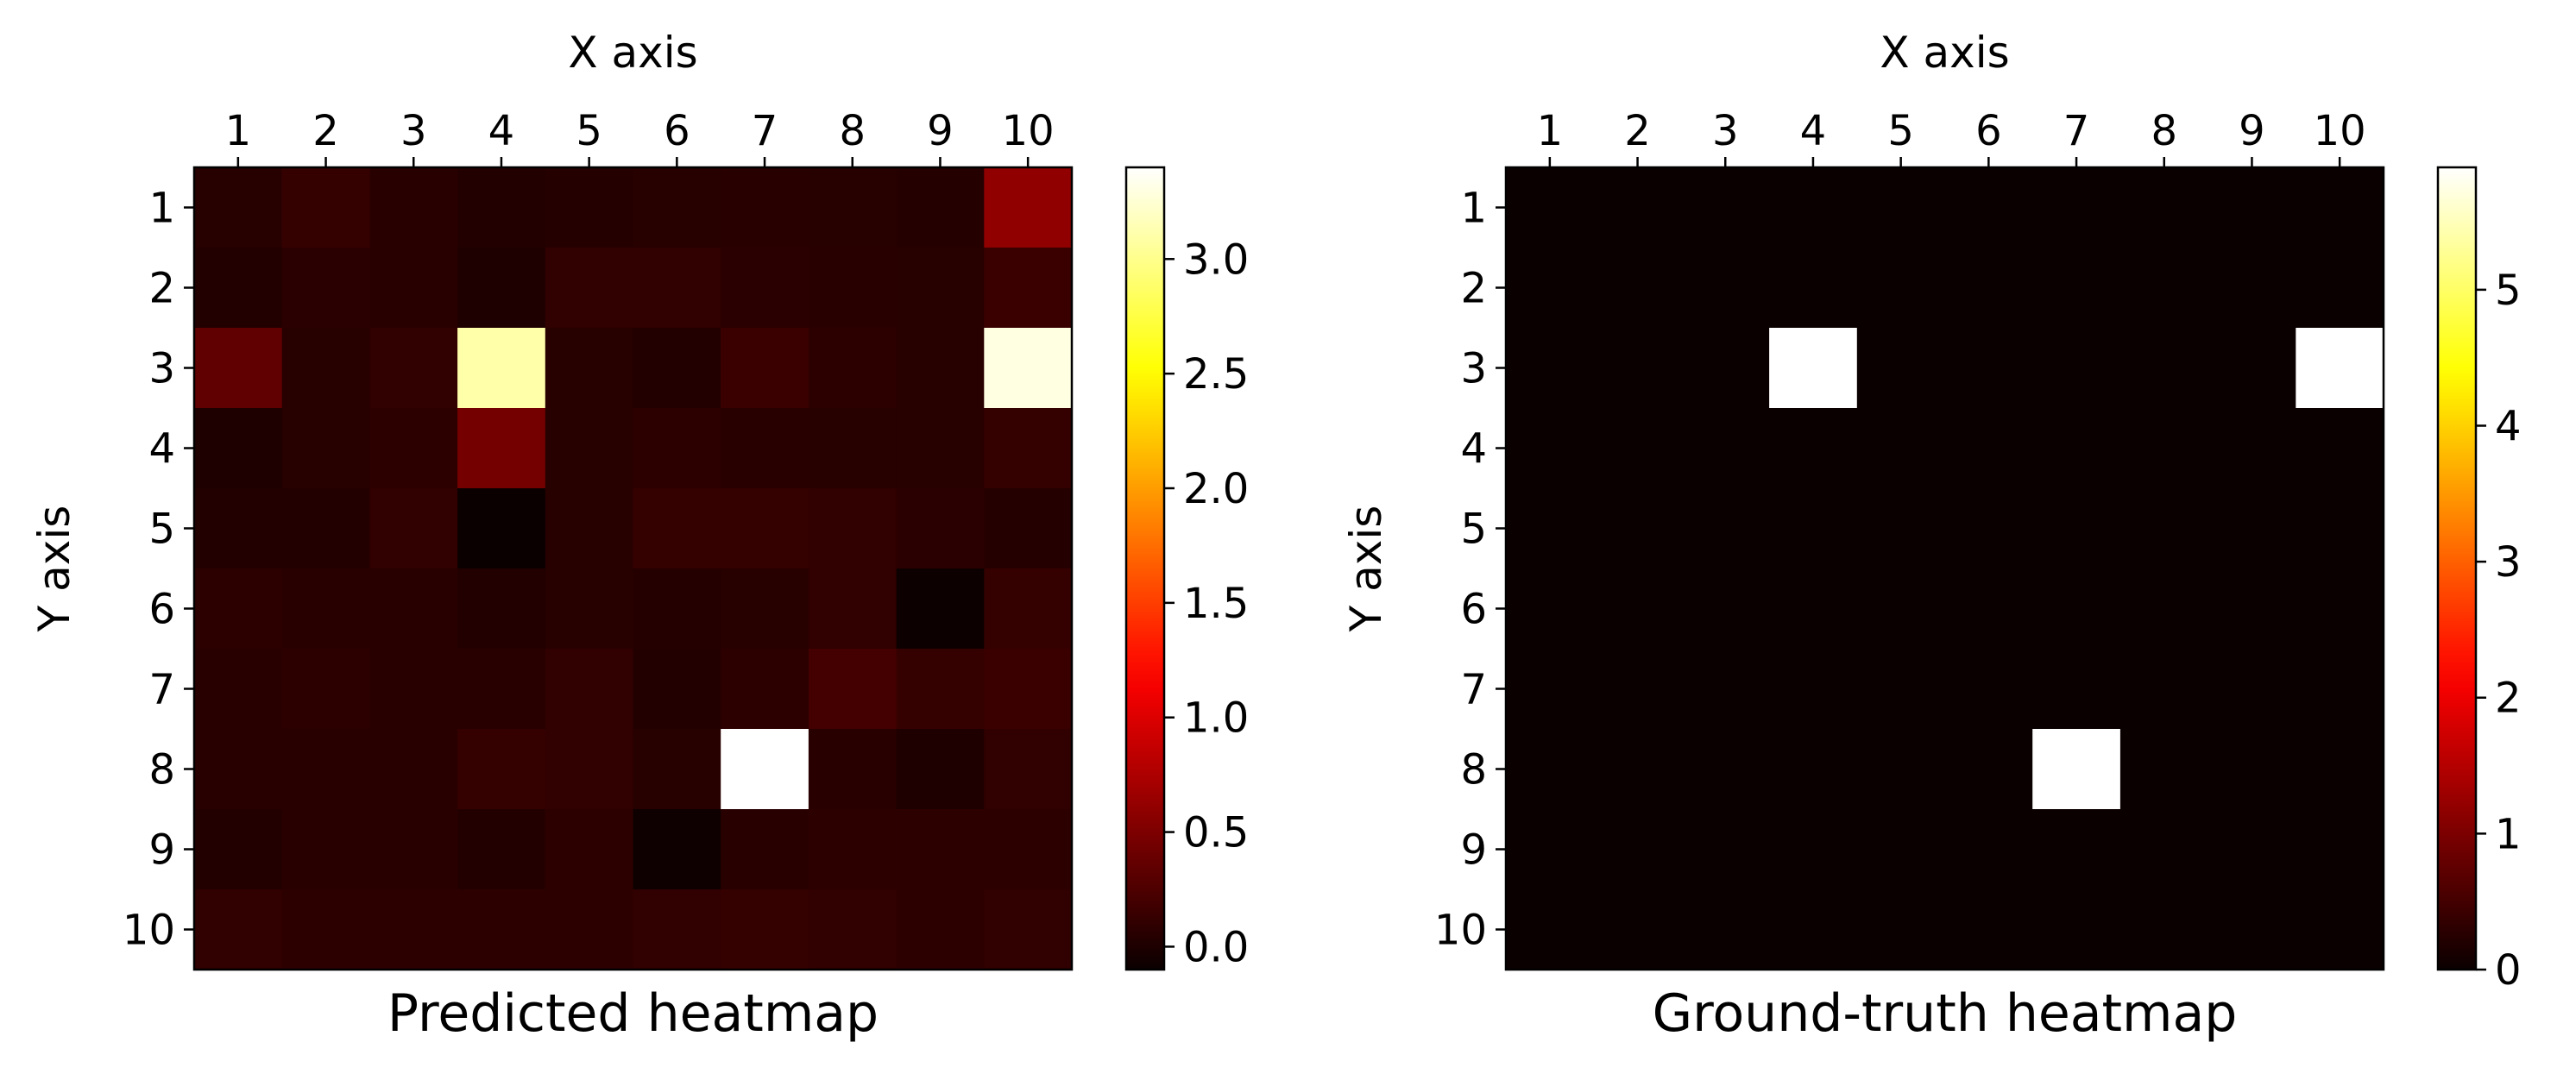  What do you see at coordinates (853, 849) in the screenshot?
I see `heatmap-cell-r9-c8` at bounding box center [853, 849].